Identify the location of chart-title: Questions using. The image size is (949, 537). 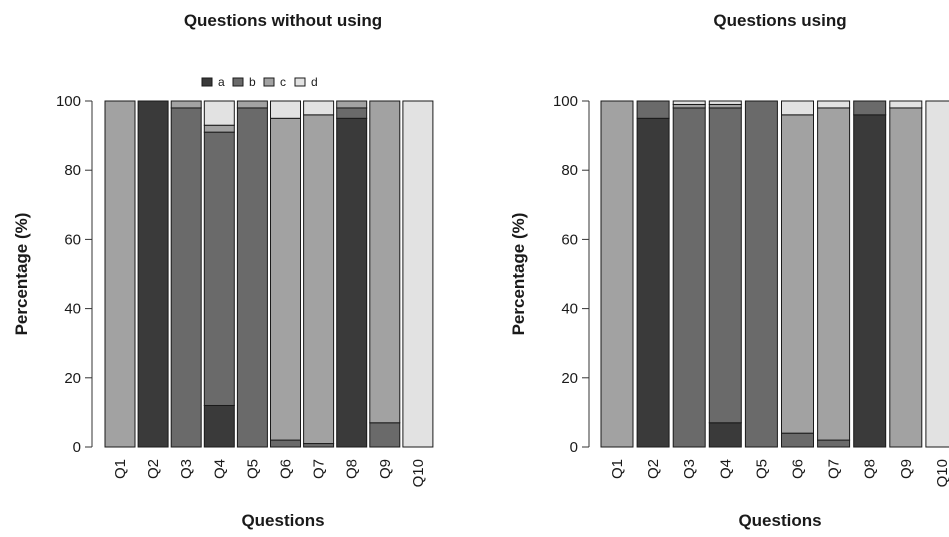
(779, 20).